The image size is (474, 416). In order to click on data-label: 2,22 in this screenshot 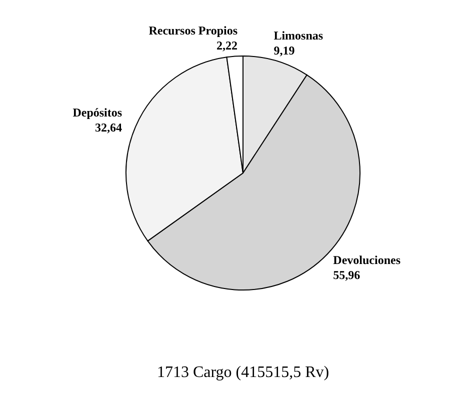, I will do `click(227, 45)`.